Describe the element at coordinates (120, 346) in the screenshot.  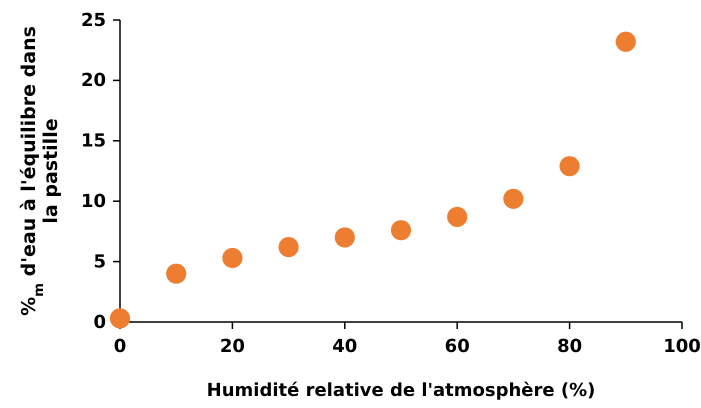
I see `x-tick-label: 0` at that location.